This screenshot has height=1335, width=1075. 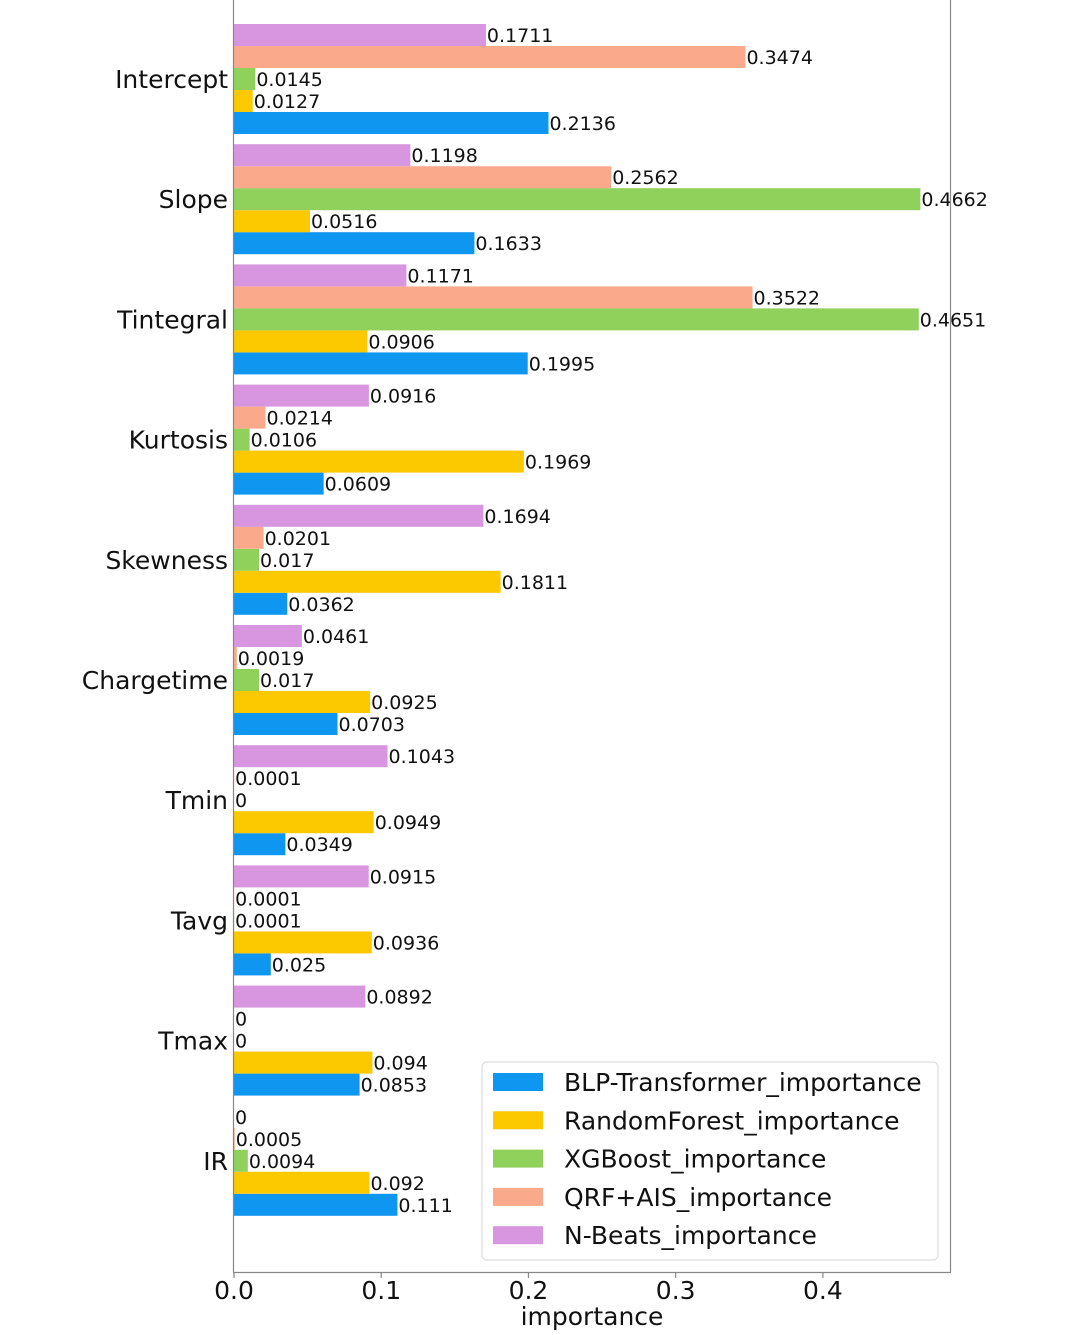 What do you see at coordinates (300, 419) in the screenshot?
I see `bar-value-label: 0.0214` at bounding box center [300, 419].